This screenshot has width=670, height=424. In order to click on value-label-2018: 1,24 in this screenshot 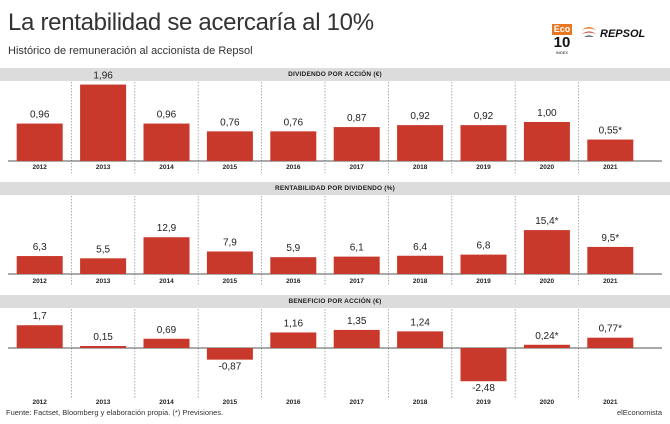, I will do `click(420, 322)`.